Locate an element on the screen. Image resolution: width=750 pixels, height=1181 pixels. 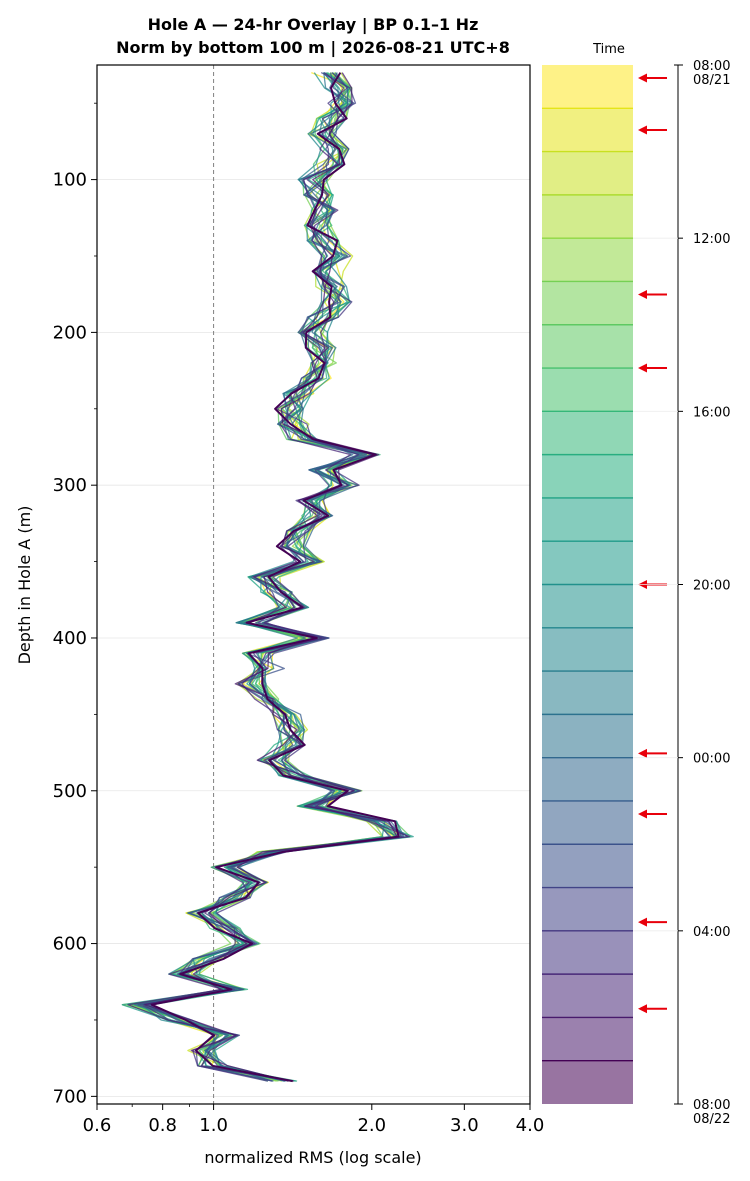
x-tick-label: 1.0 is located at coordinates (213, 1125).